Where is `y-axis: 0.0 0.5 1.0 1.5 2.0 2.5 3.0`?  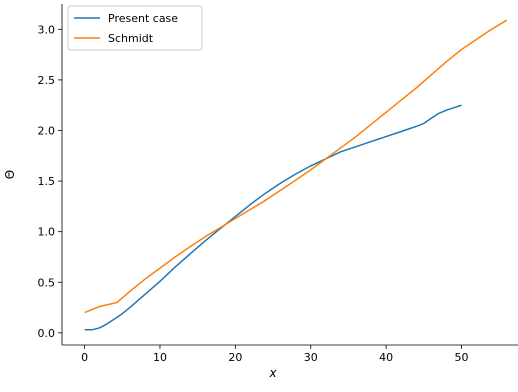
y-axis: 0.0 0.5 1.0 1.5 2.0 2.5 3.0 is located at coordinates (50, 181).